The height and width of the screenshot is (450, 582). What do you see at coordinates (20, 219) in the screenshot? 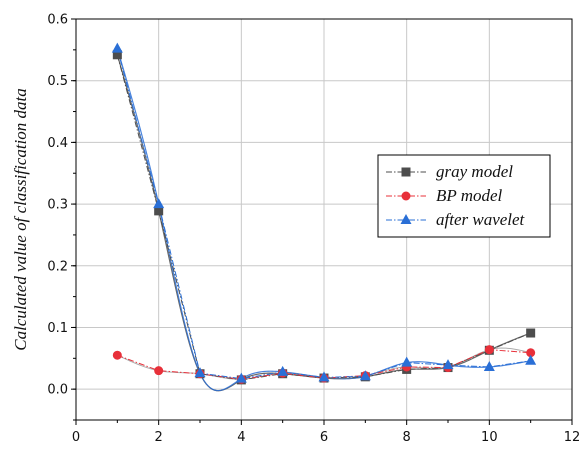
I see `y-axis-label: Calculated value of classification data` at bounding box center [20, 219].